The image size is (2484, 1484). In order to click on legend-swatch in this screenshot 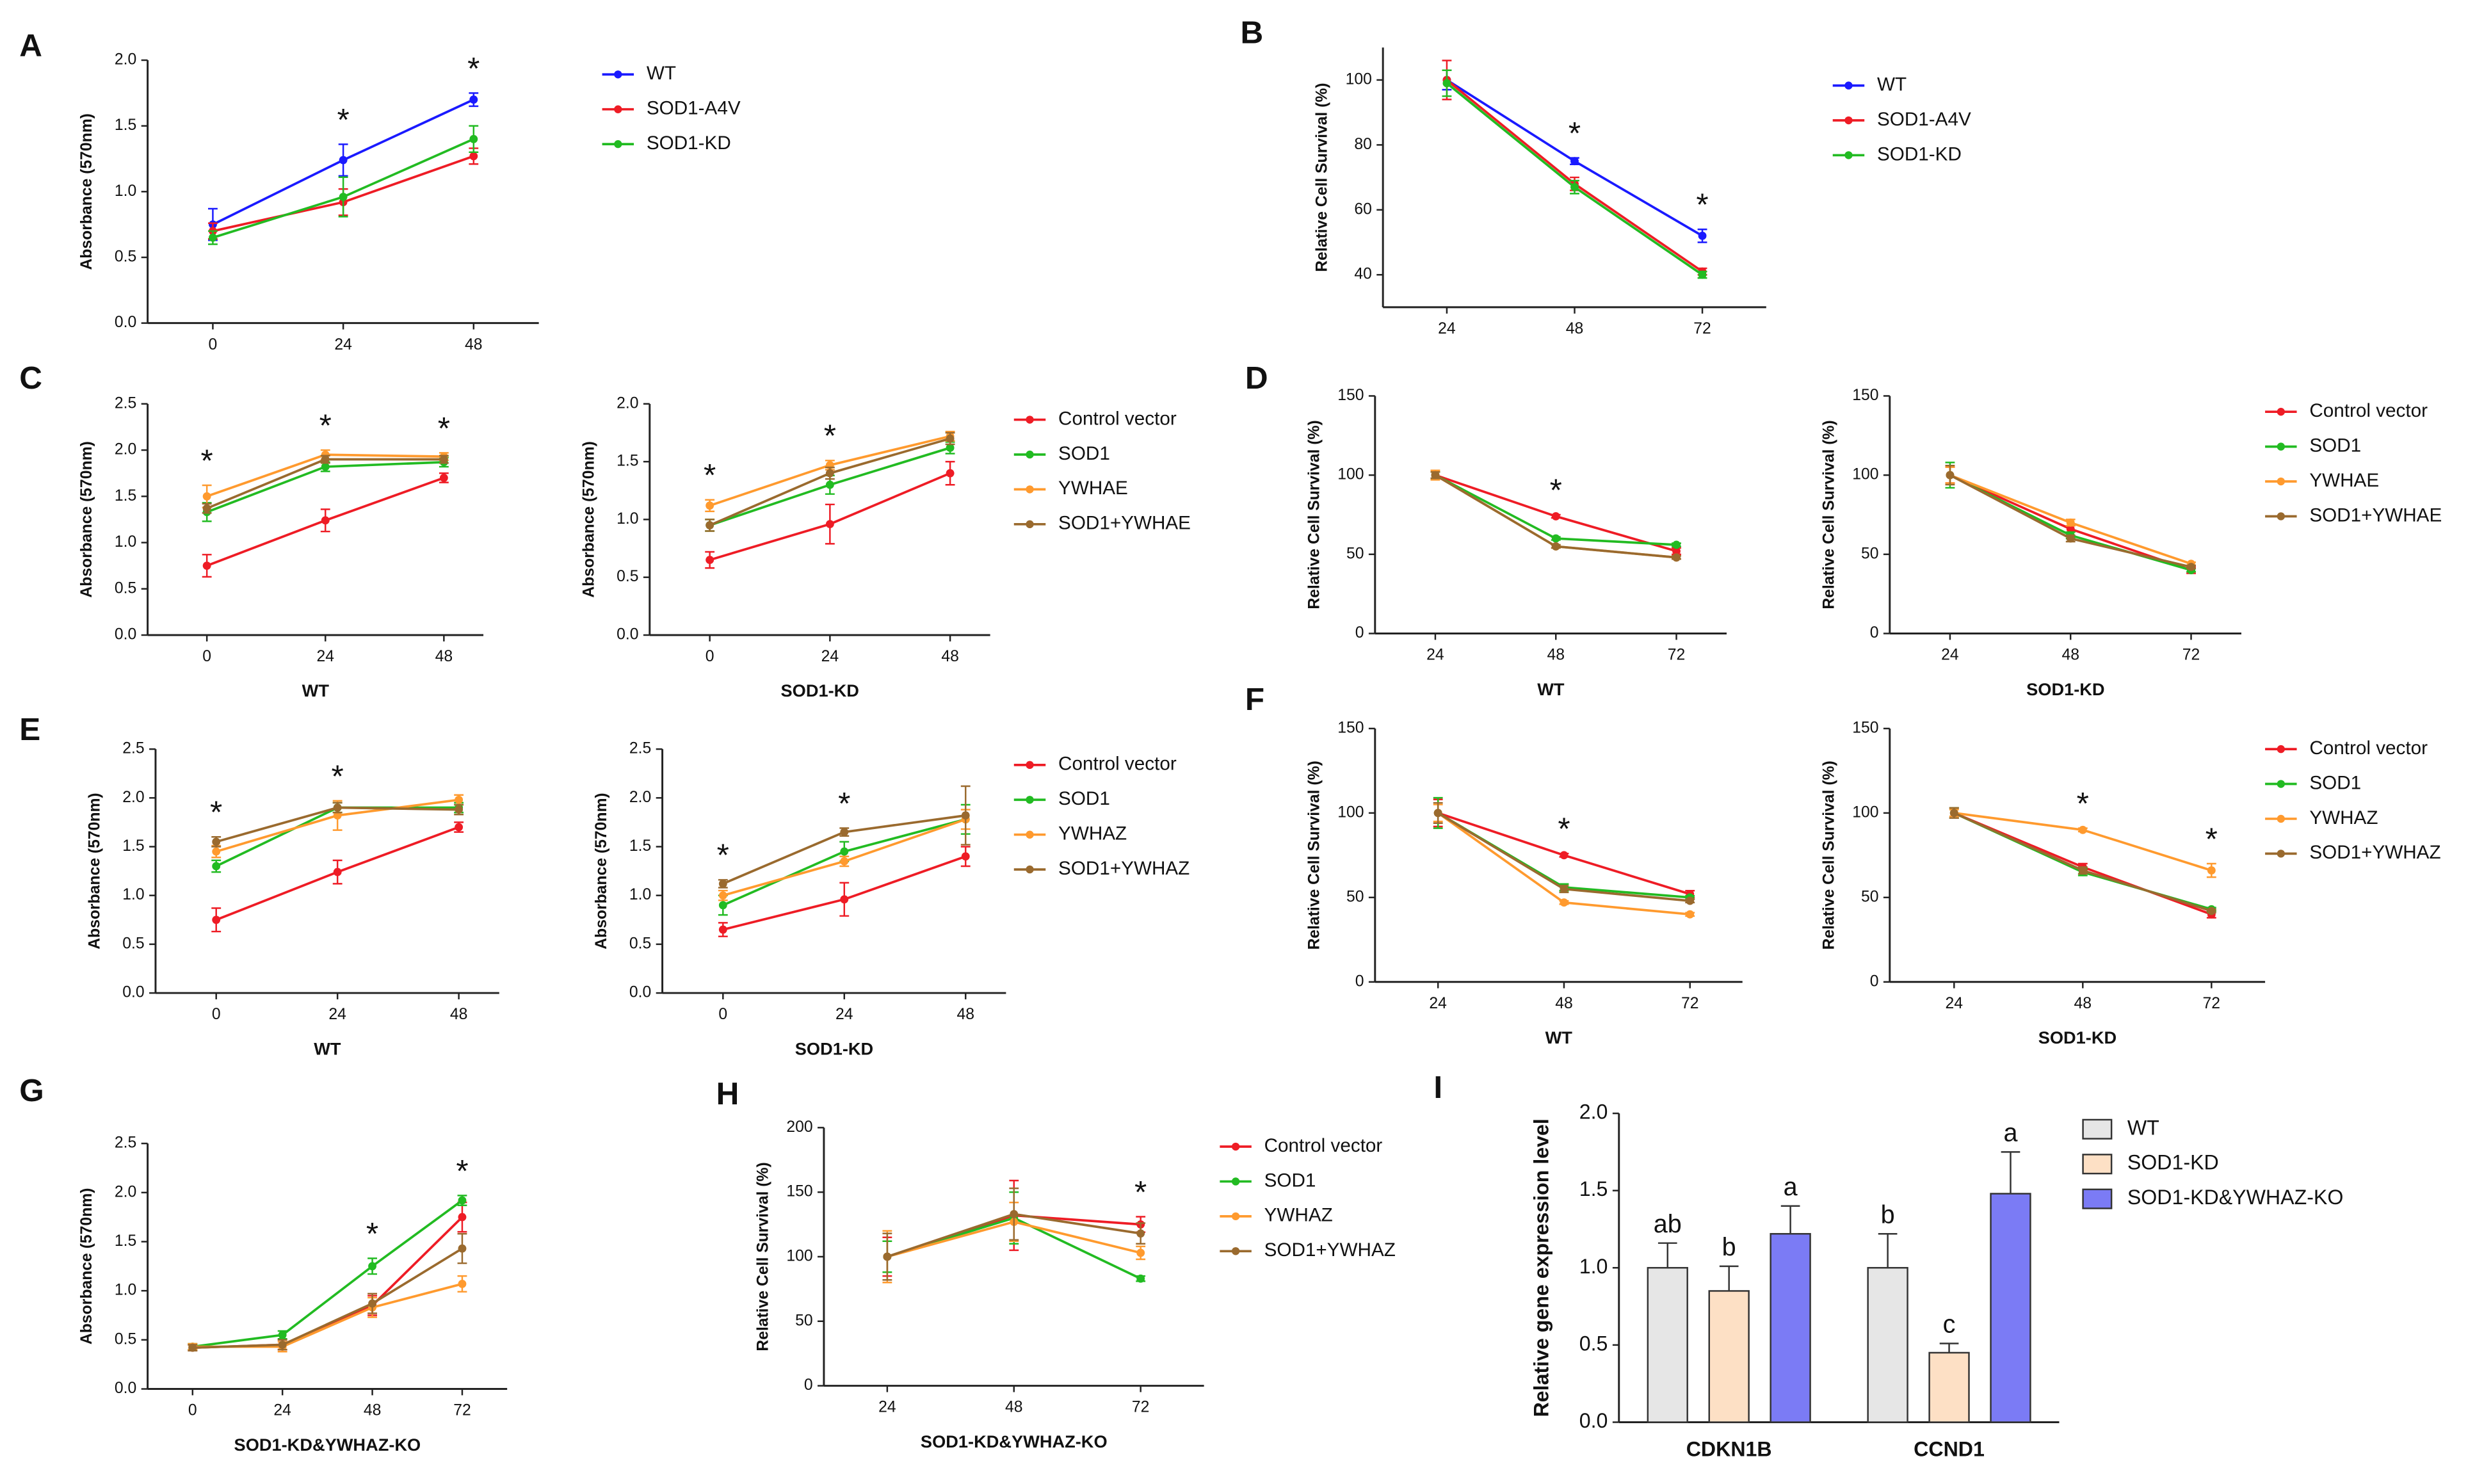, I will do `click(2097, 1129)`.